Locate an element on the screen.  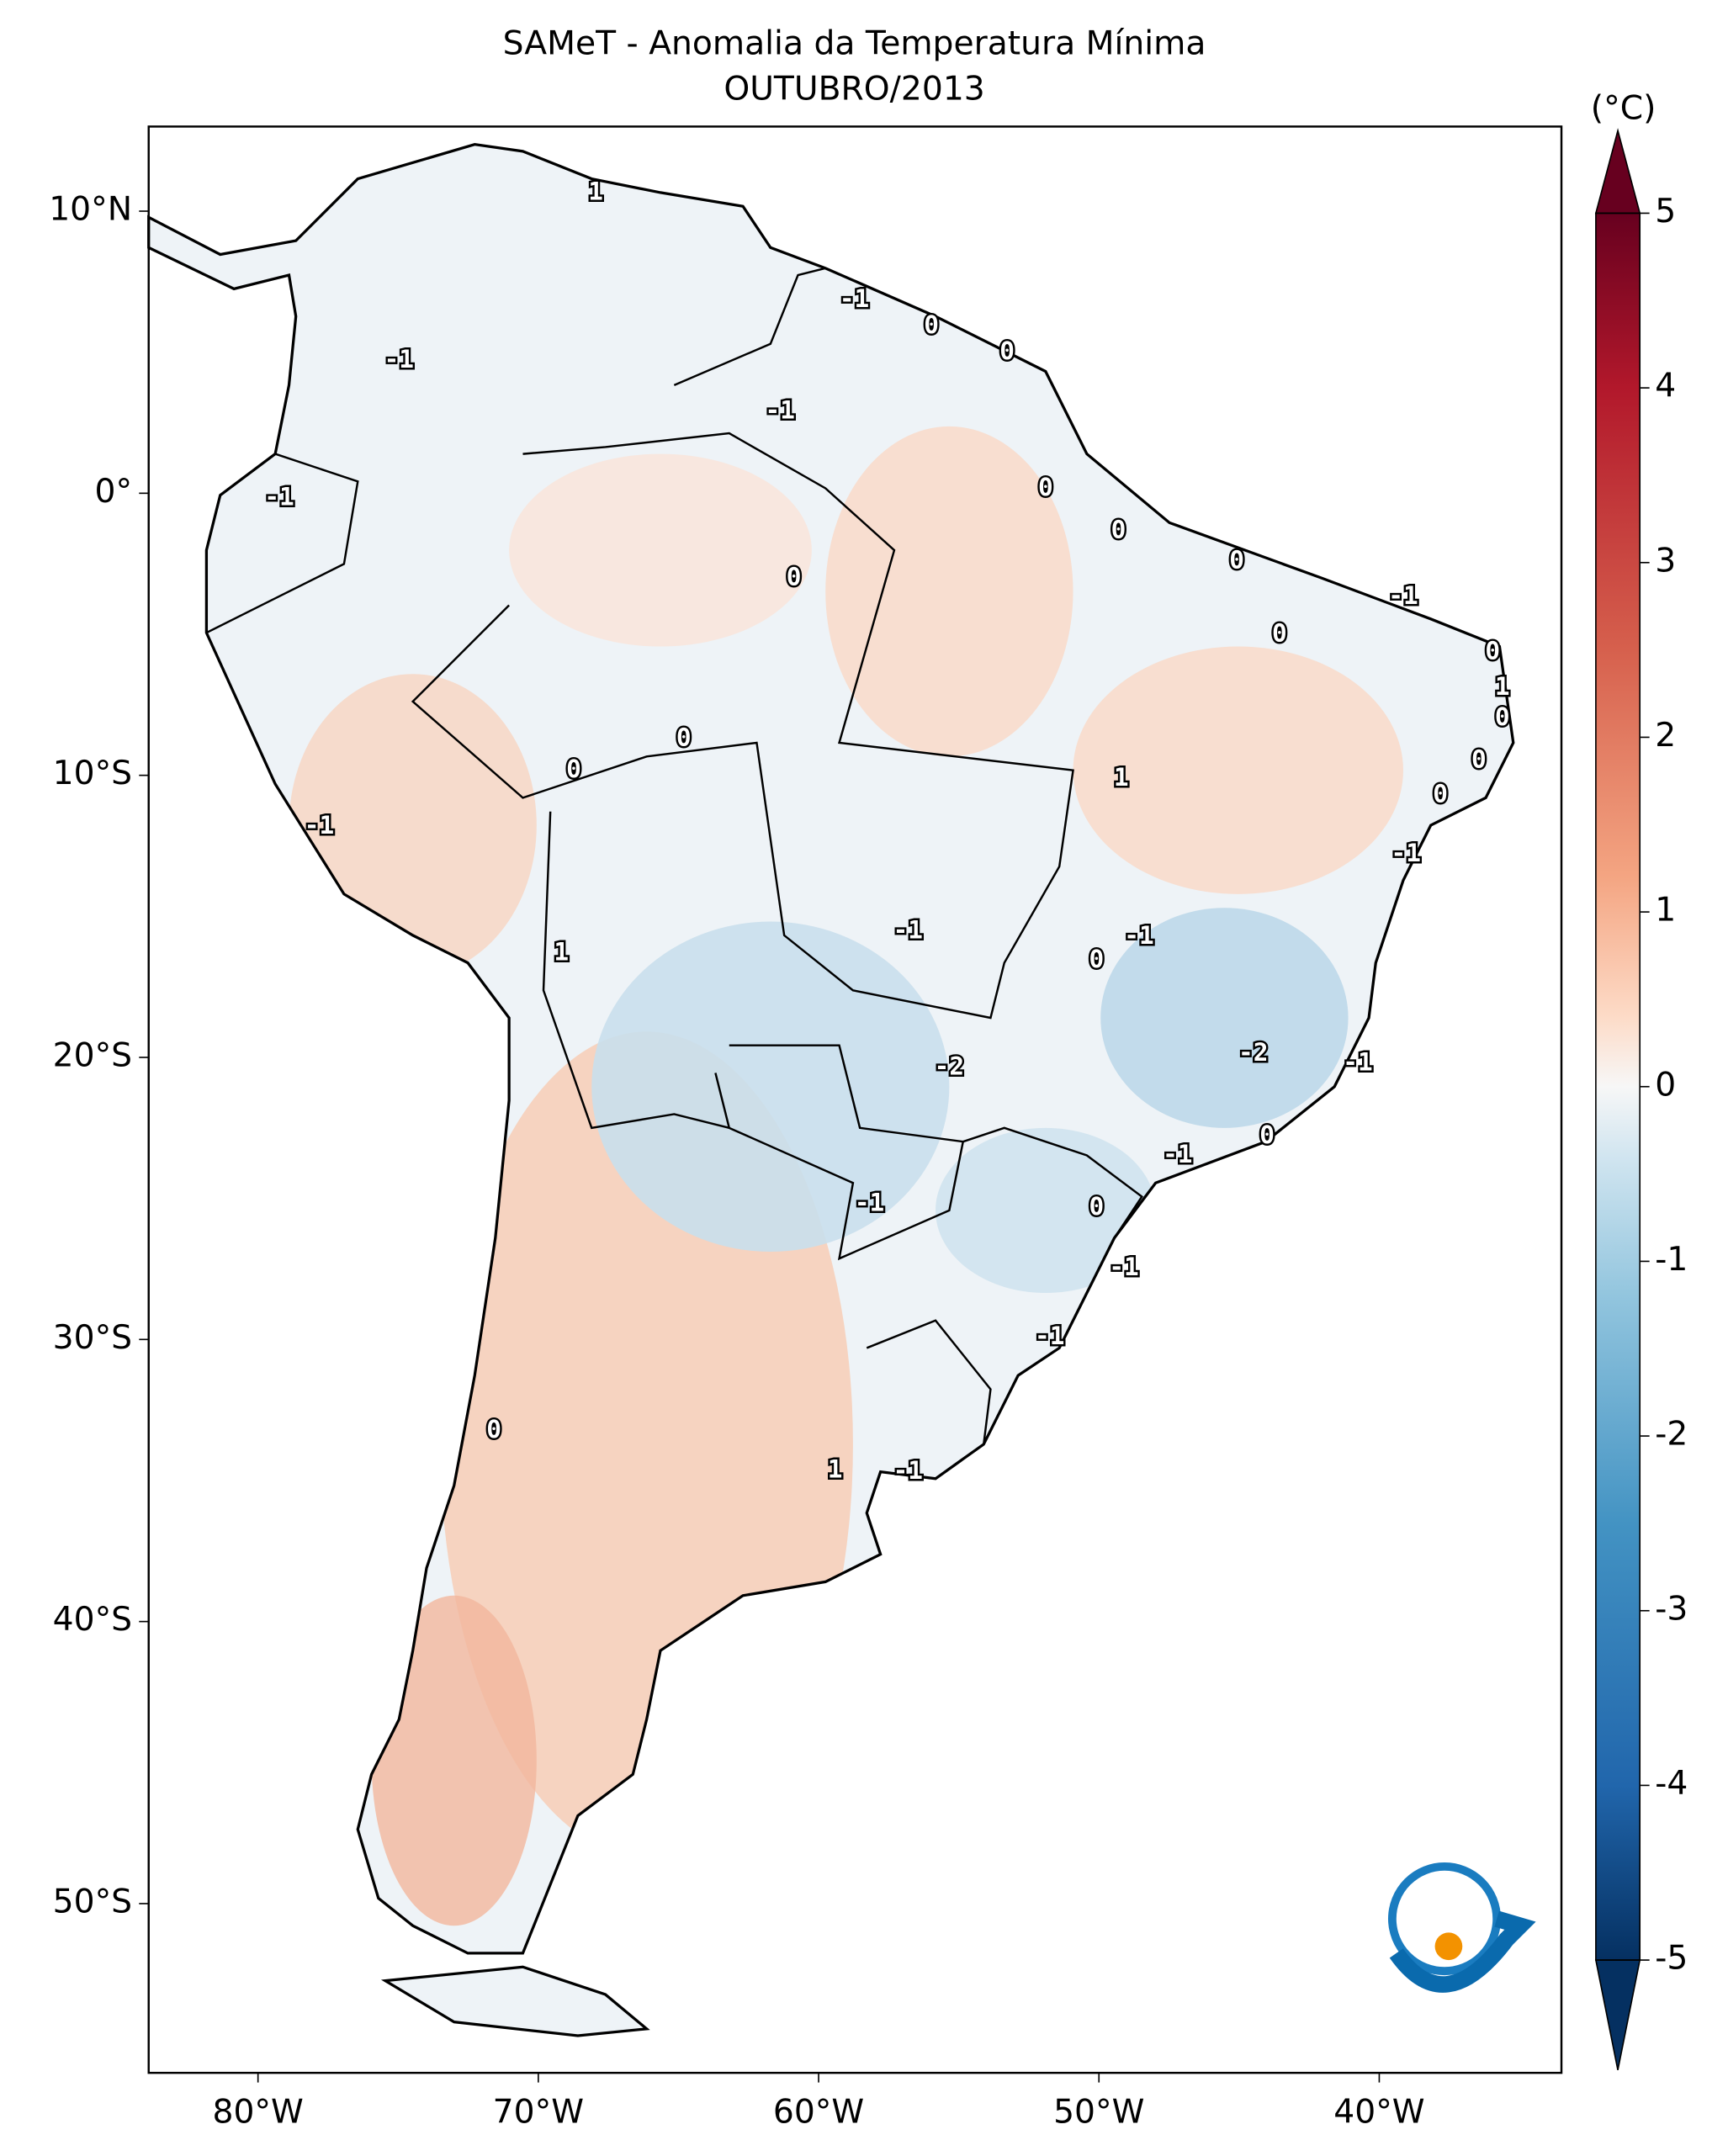
inpe-logo is located at coordinates (1461, 1927).